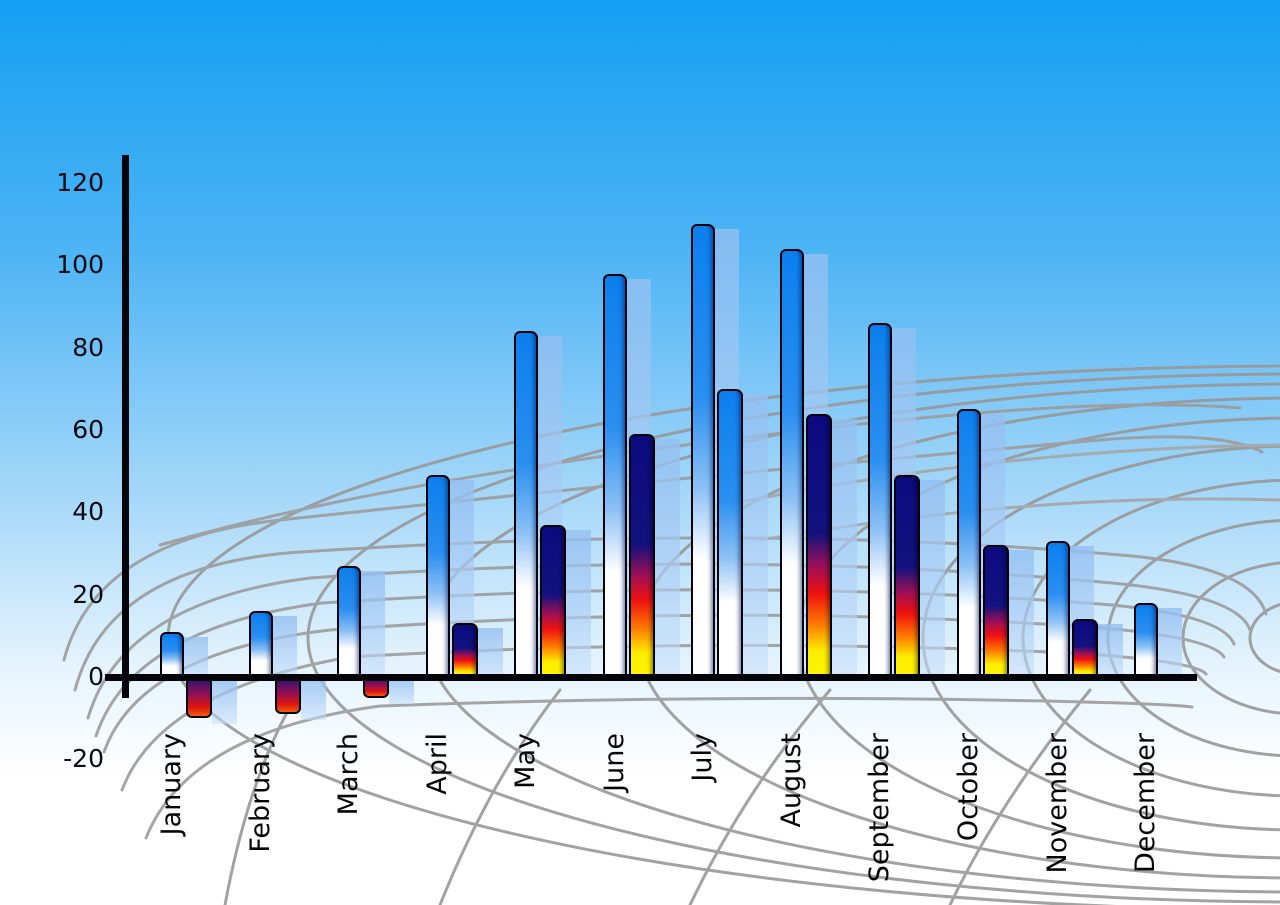  What do you see at coordinates (579, 605) in the screenshot?
I see `bar-echo-fire-may` at bounding box center [579, 605].